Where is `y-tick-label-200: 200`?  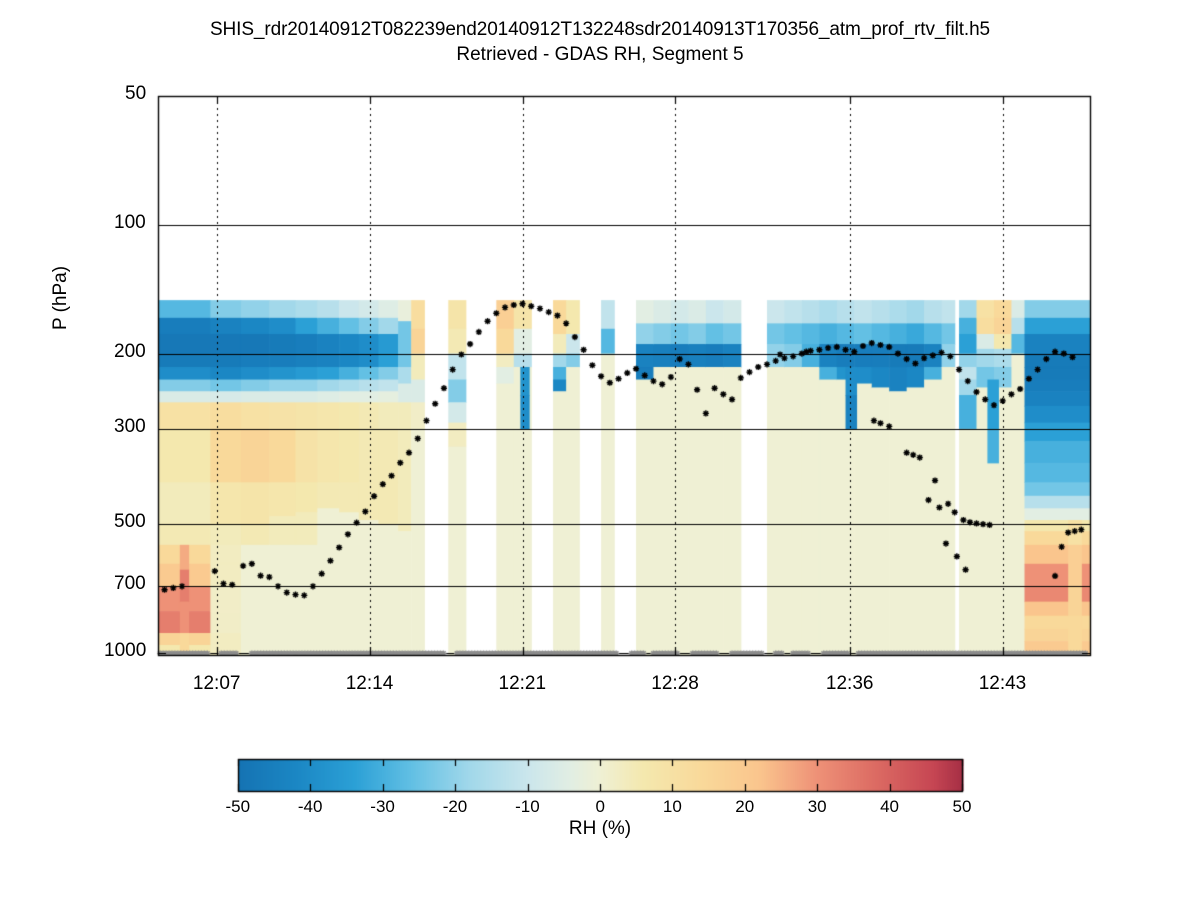
y-tick-label-200: 200 is located at coordinates (130, 351).